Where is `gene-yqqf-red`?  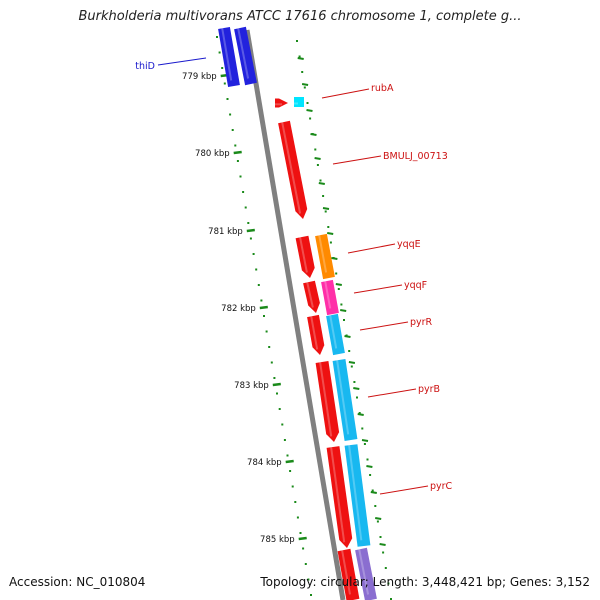 gene-yqqf-red is located at coordinates (311, 296).